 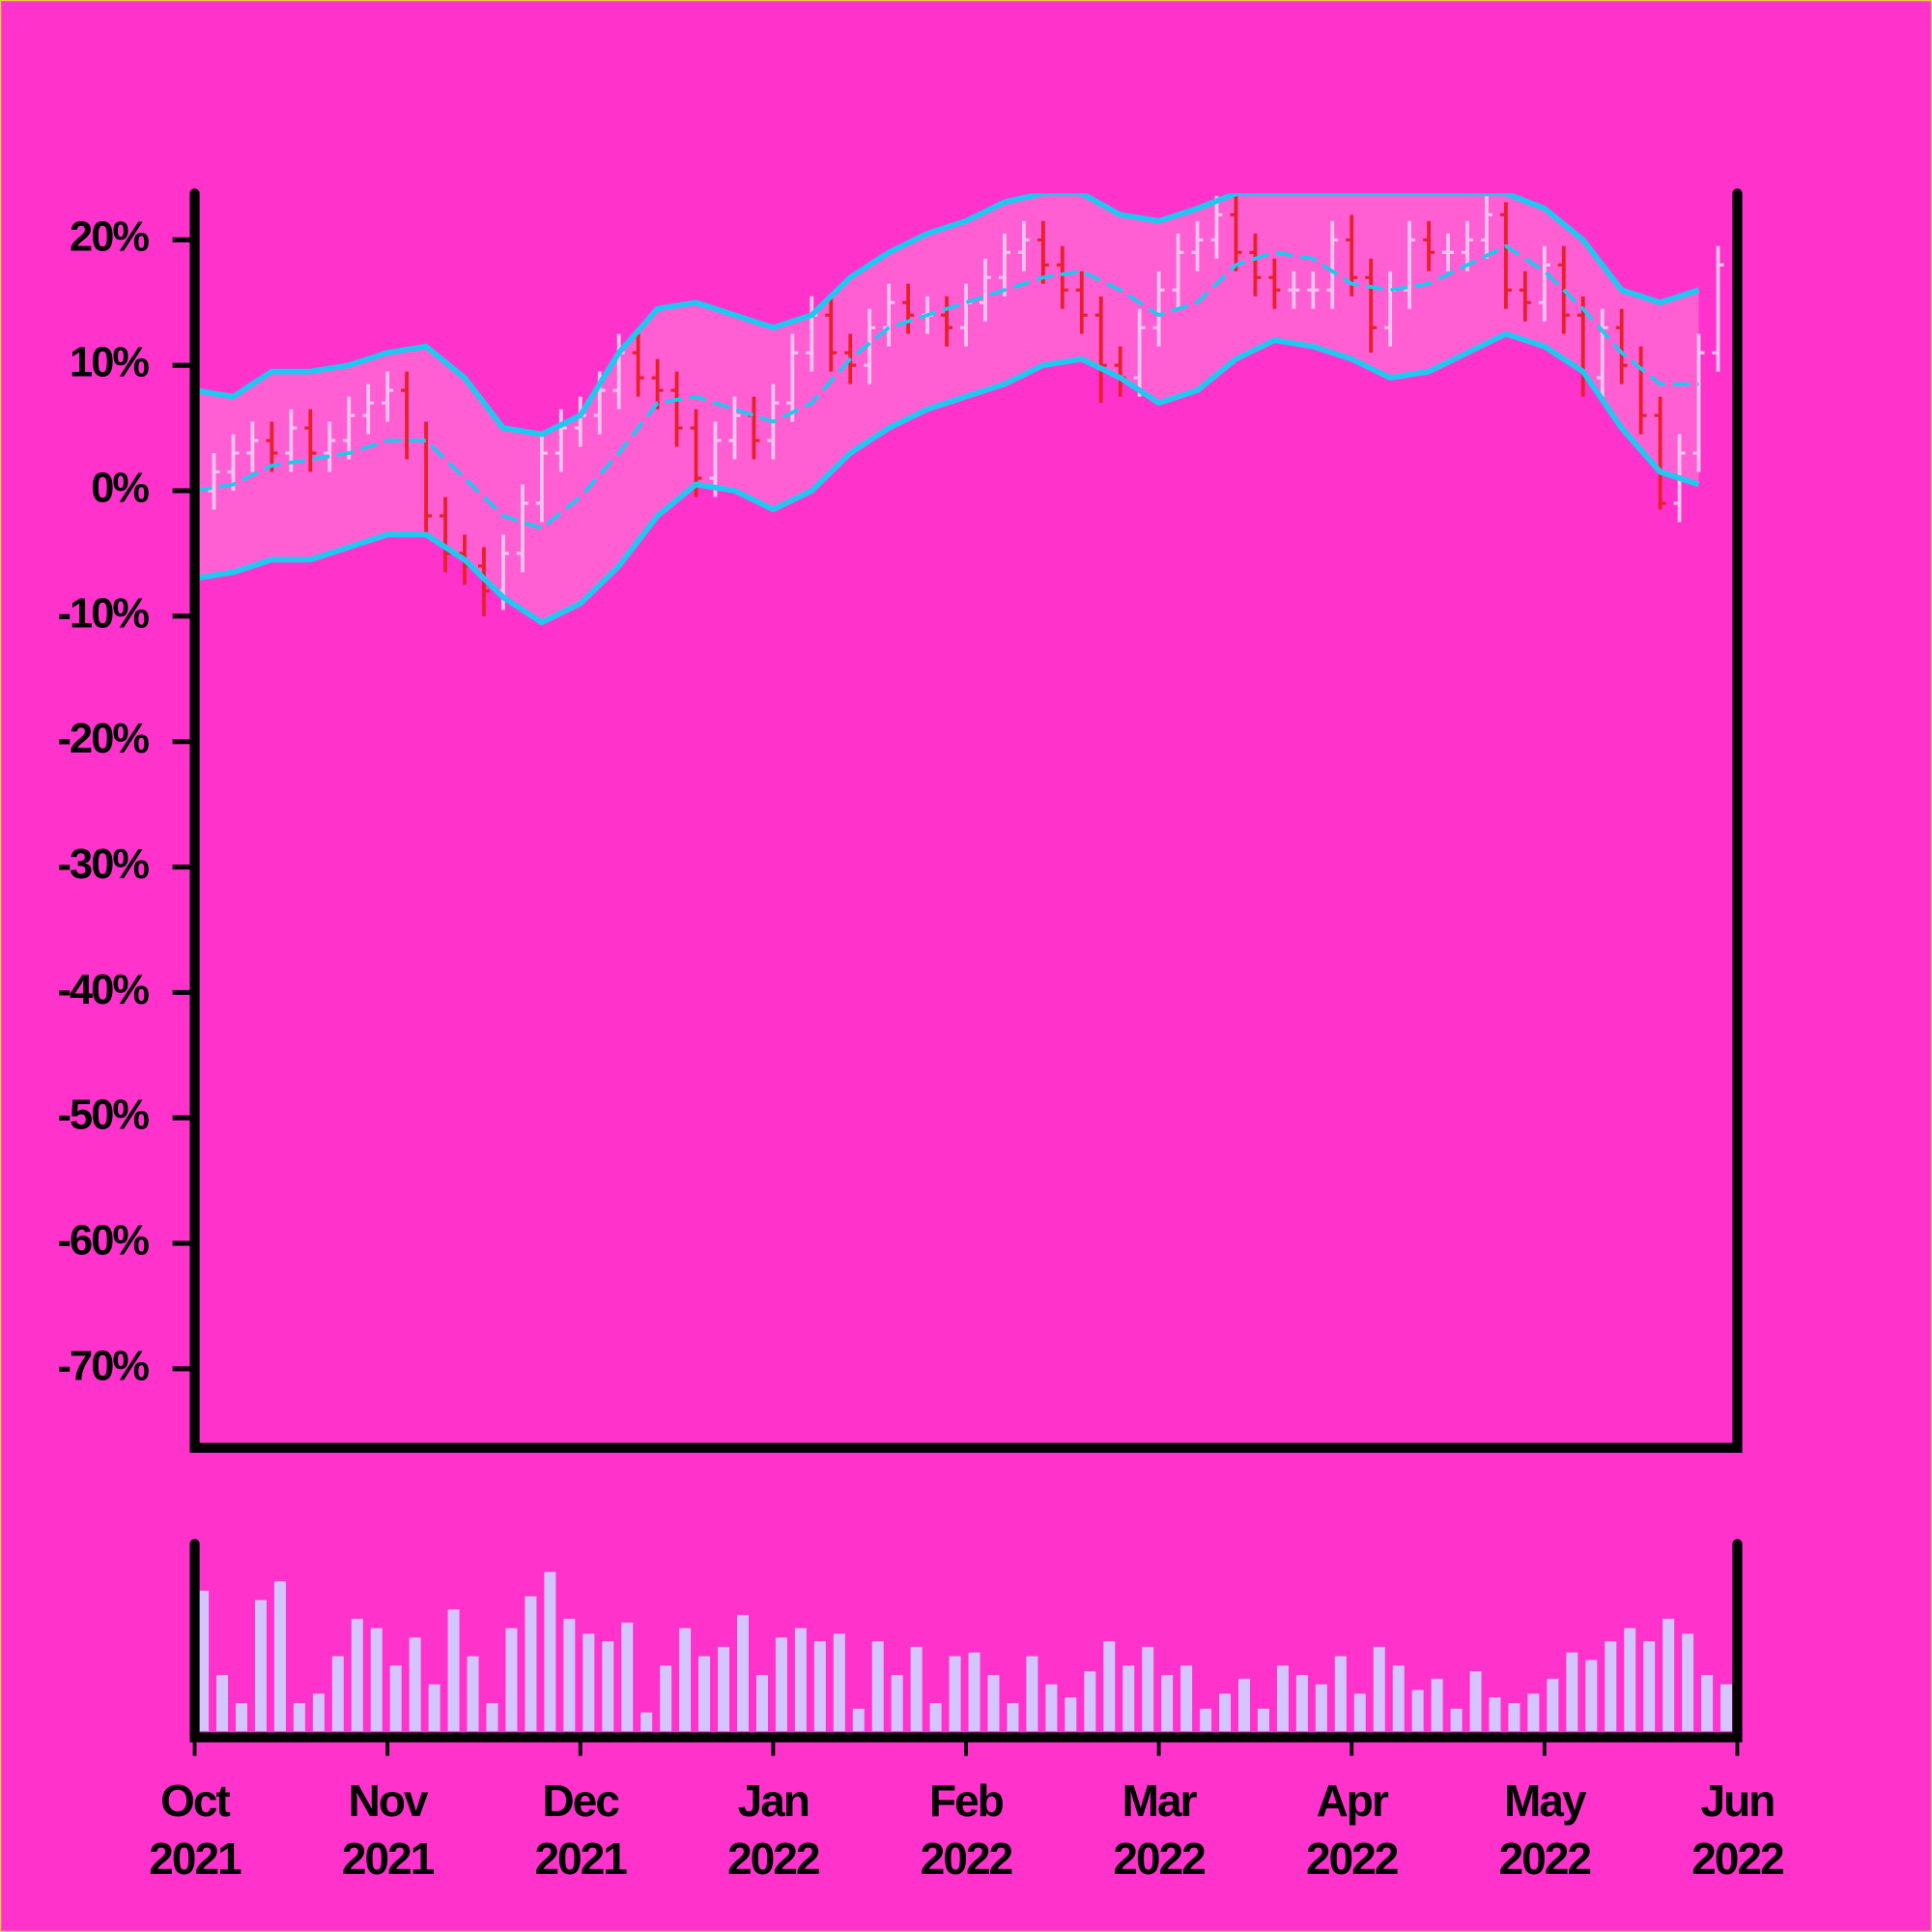 I want to click on x-tick-label: Nov 2021, so click(x=388, y=1830).